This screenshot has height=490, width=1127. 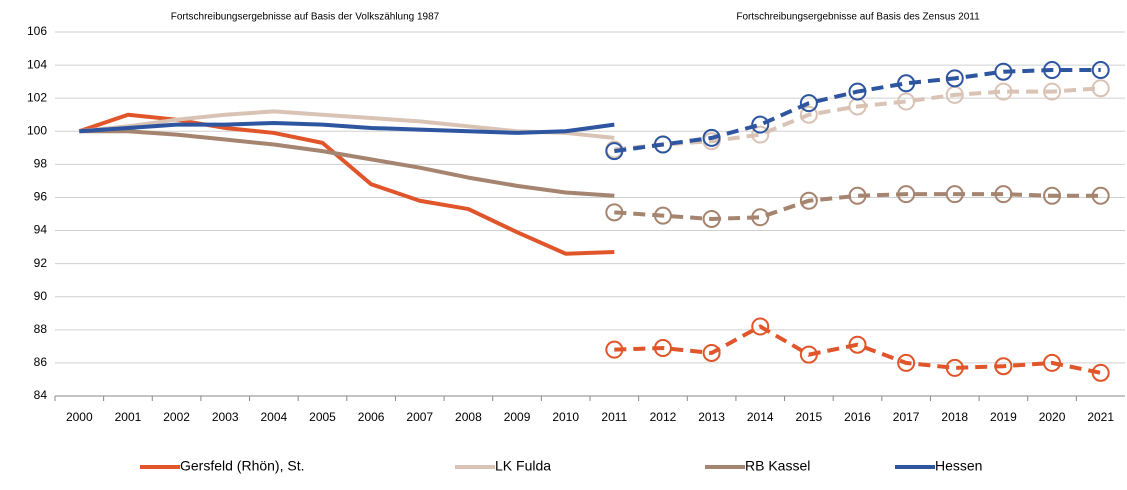 What do you see at coordinates (41, 362) in the screenshot?
I see `y-tick-label: 86` at bounding box center [41, 362].